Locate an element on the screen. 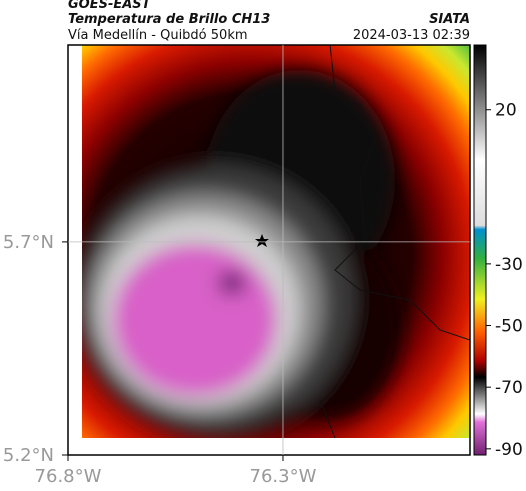 This screenshot has width=526, height=491. region: Vía Medellín - Quibdó 50km is located at coordinates (158, 35).